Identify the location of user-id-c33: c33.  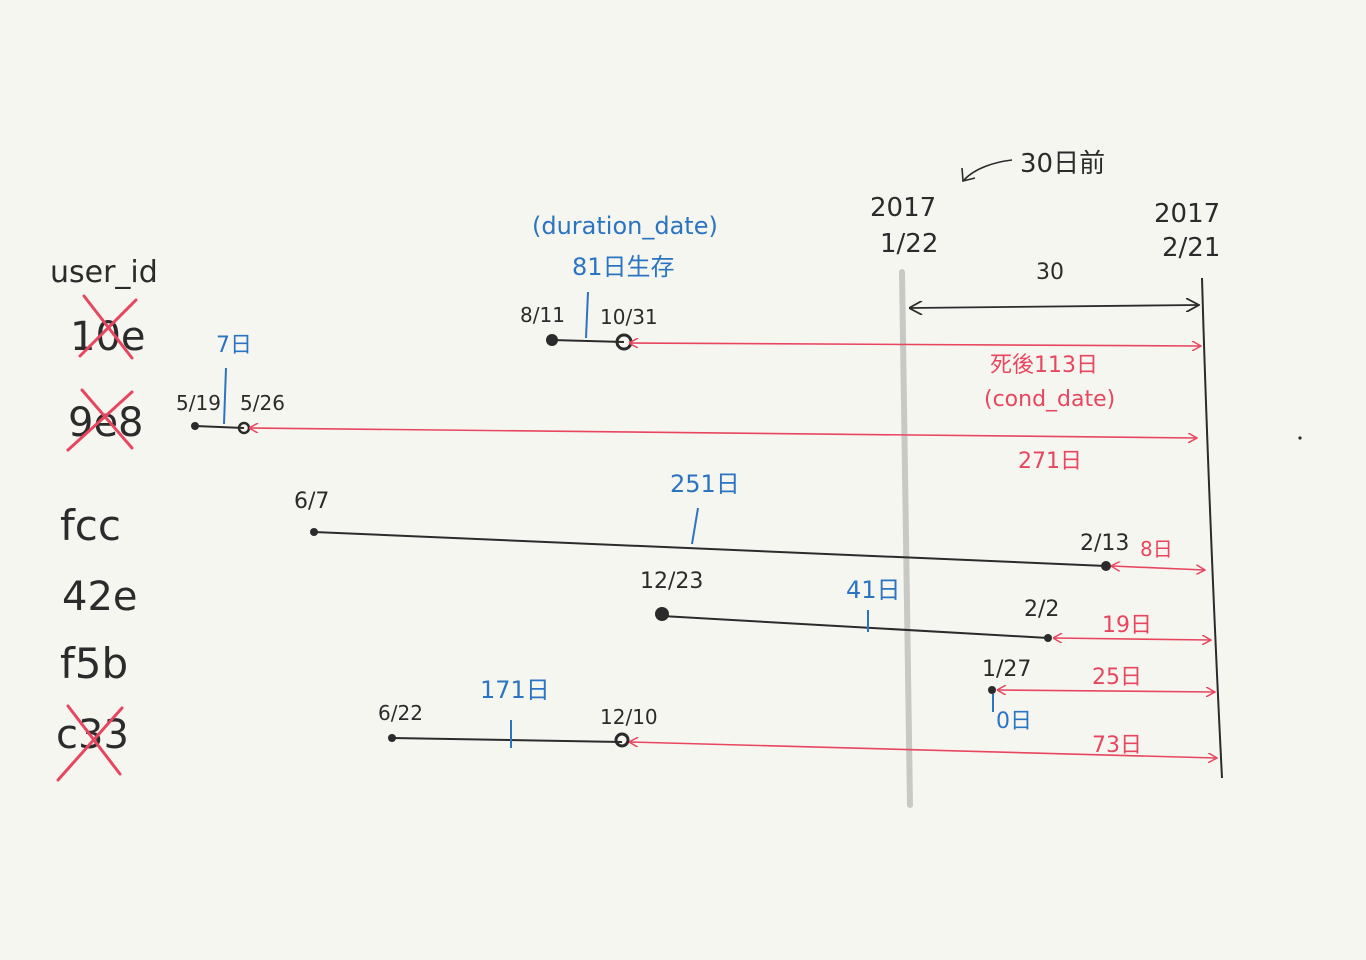
(92, 735).